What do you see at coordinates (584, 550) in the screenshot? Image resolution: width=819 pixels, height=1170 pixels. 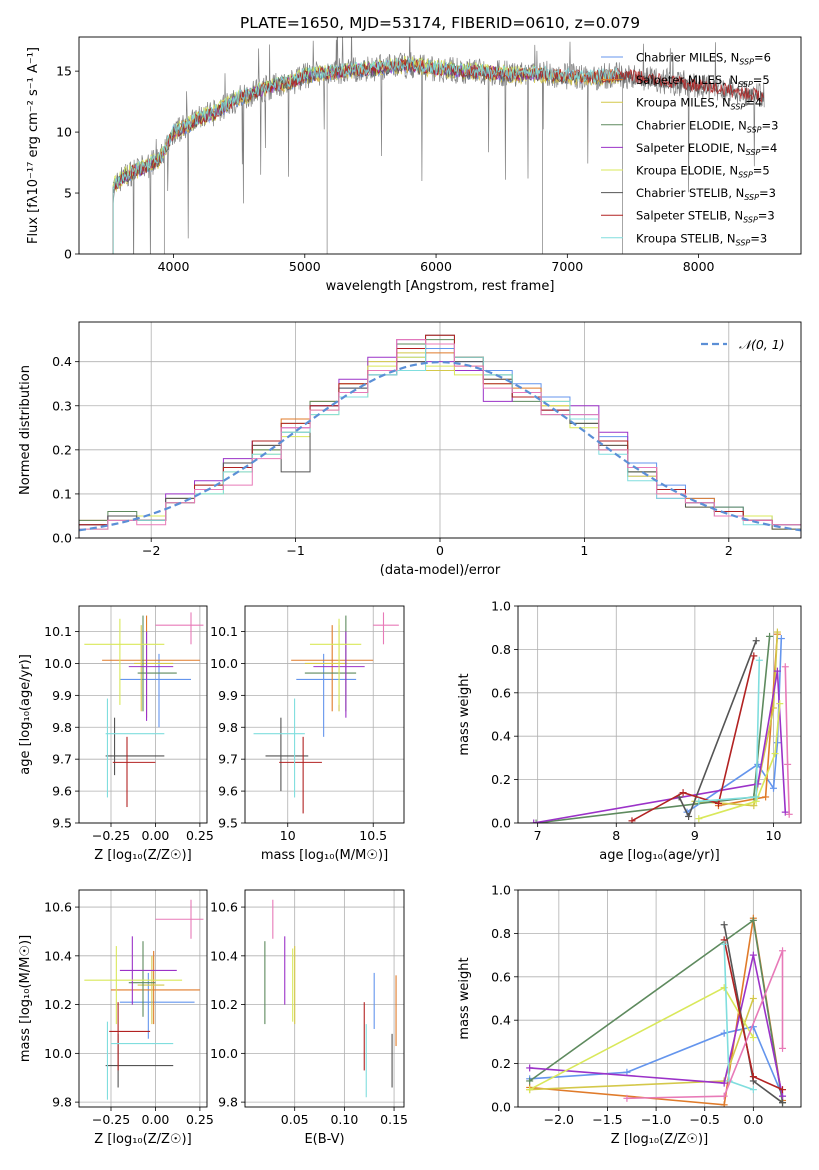 I see `x-tick-label: 1` at bounding box center [584, 550].